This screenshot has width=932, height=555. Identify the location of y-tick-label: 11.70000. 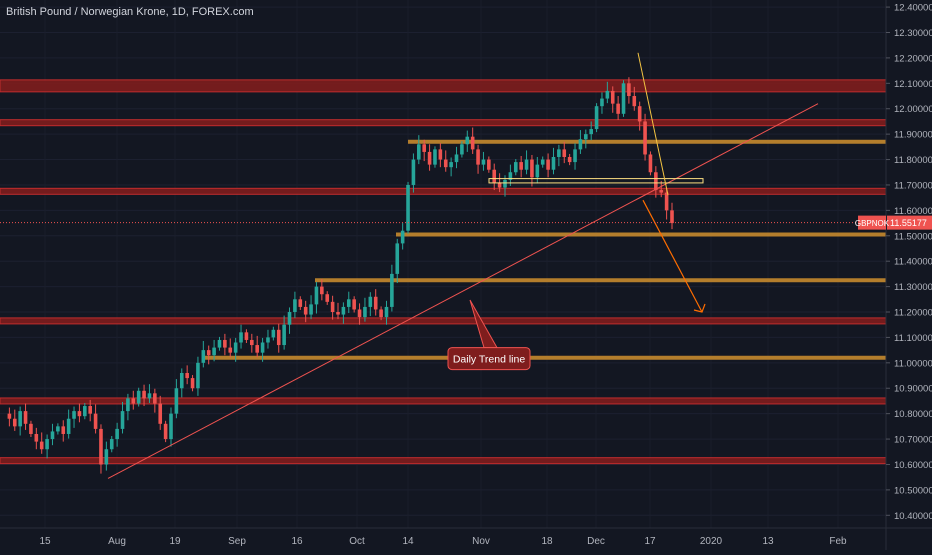
(913, 185).